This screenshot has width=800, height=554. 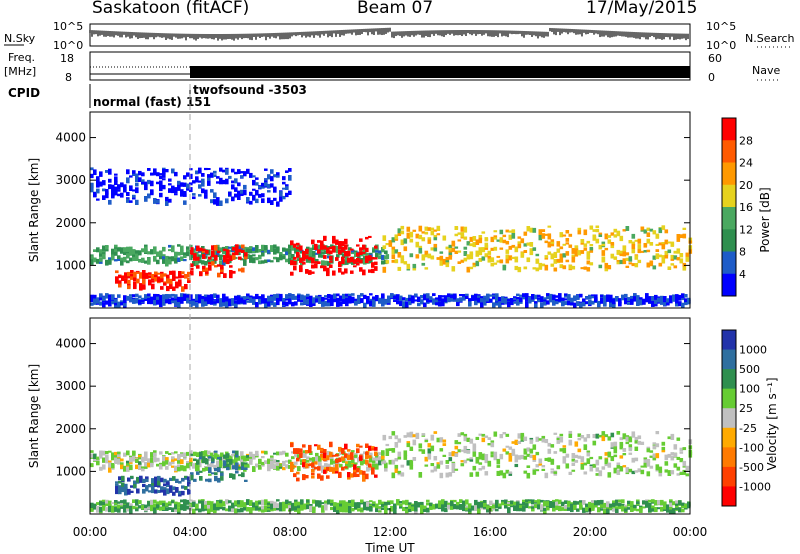 What do you see at coordinates (729, 129) in the screenshot?
I see `colorbar-segment` at bounding box center [729, 129].